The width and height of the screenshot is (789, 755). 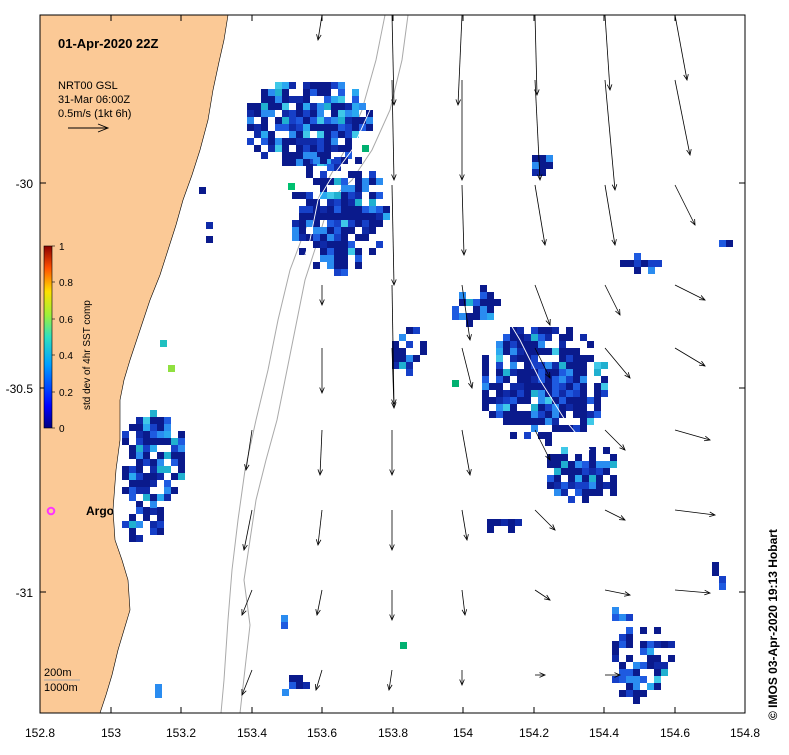 I want to click on colorbar-tick: 1, so click(x=62, y=247).